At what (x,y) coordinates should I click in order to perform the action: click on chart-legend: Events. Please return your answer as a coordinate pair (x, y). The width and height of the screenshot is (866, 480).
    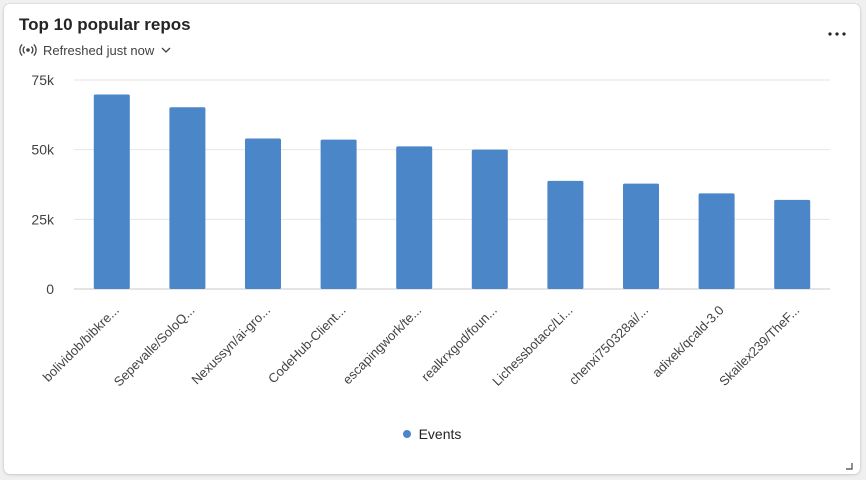
    Looking at the image, I should click on (432, 434).